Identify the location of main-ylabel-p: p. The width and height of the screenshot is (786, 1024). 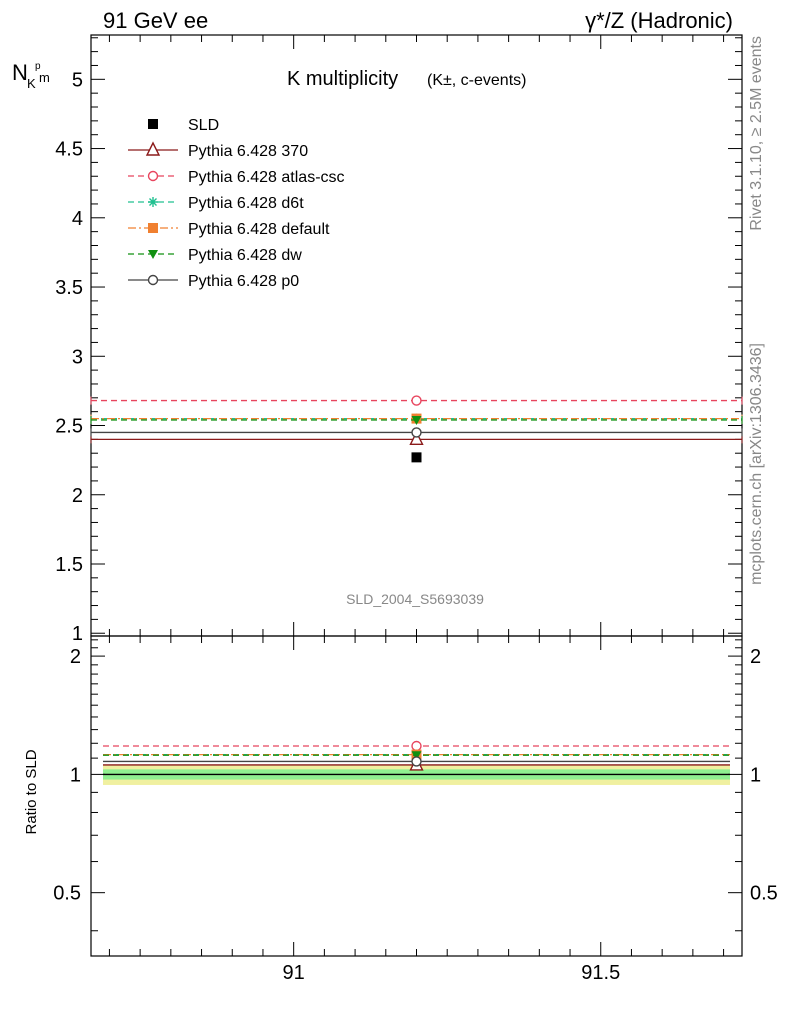
(38, 66).